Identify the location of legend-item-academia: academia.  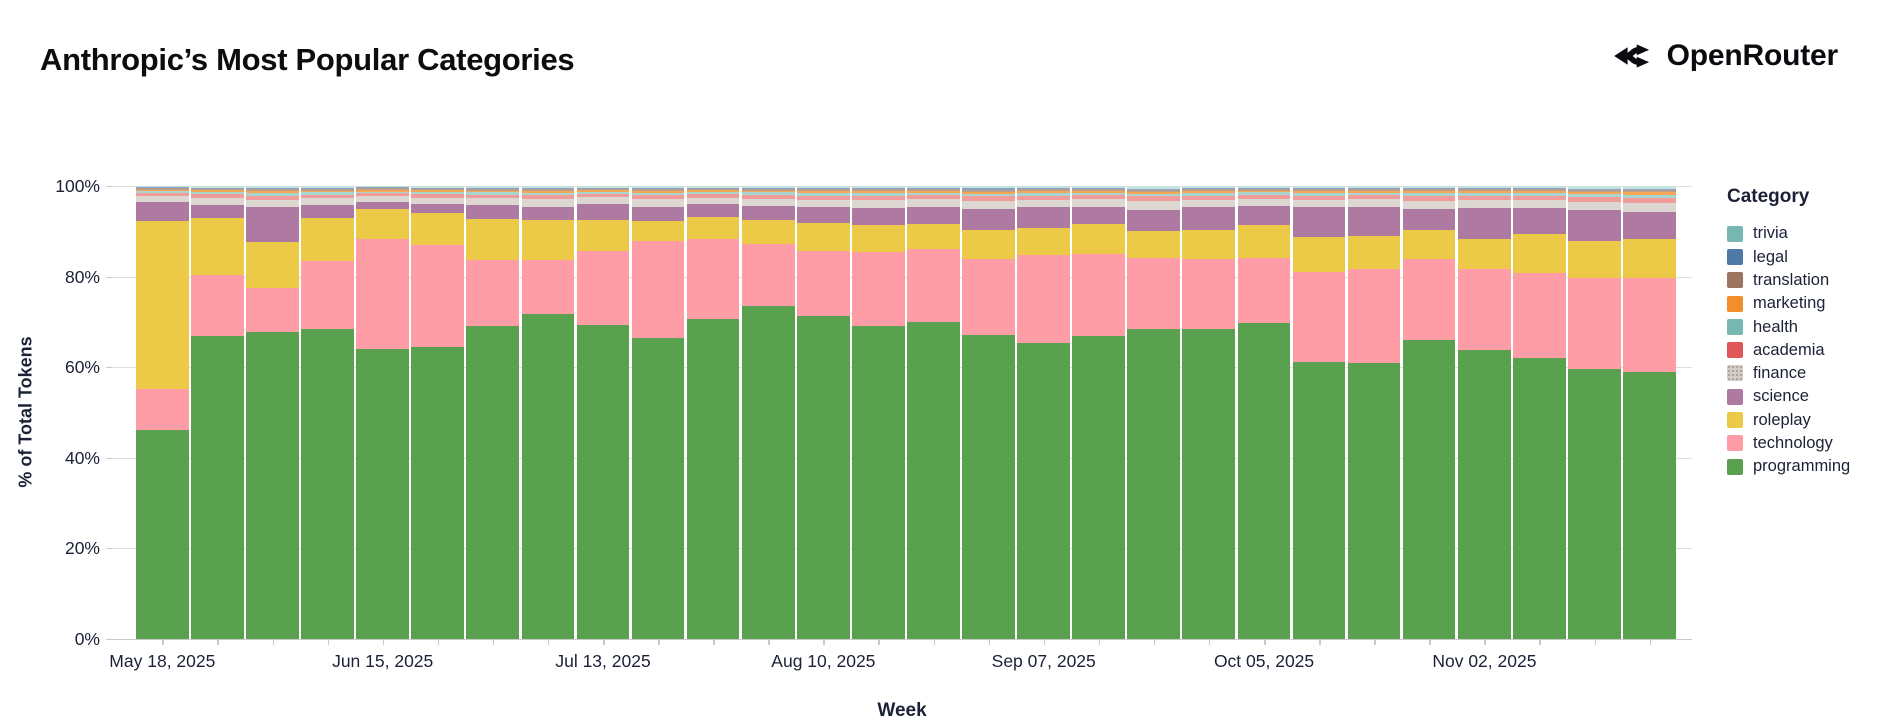
(1802, 349).